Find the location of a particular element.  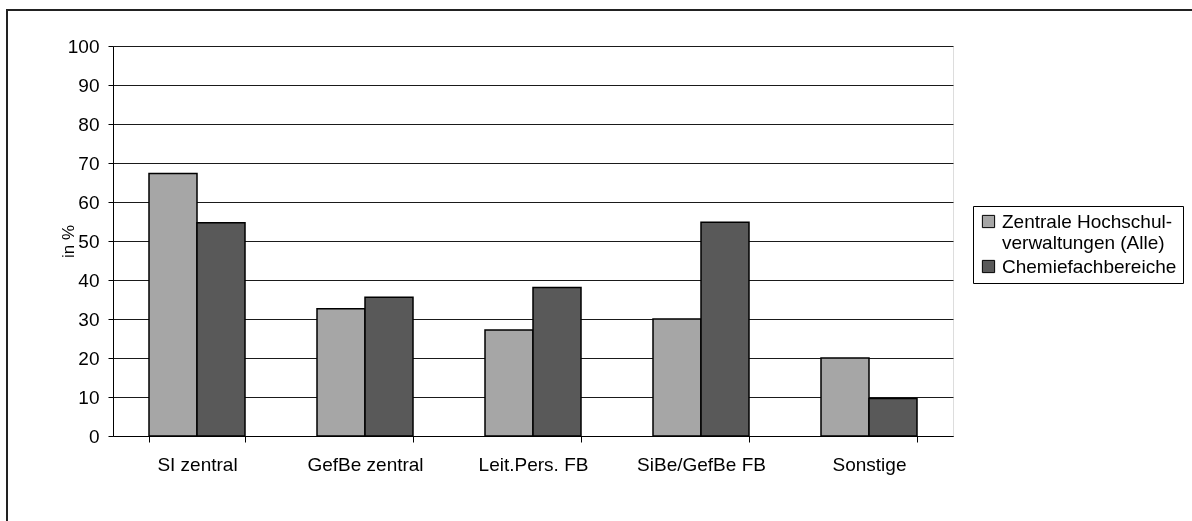

y-tick-label: 90 is located at coordinates (89, 85).